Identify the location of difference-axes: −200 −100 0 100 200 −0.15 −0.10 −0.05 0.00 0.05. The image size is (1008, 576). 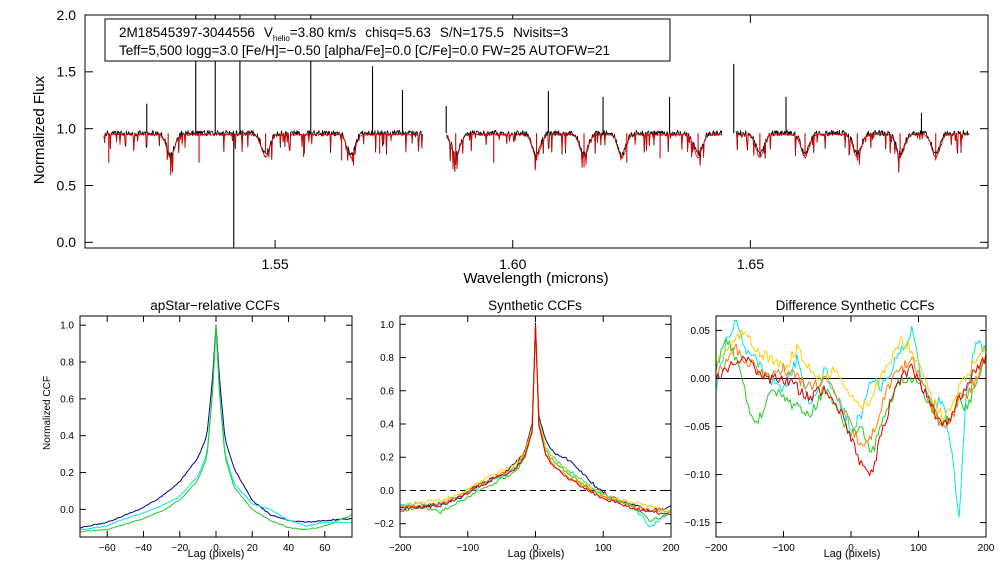
(840, 435).